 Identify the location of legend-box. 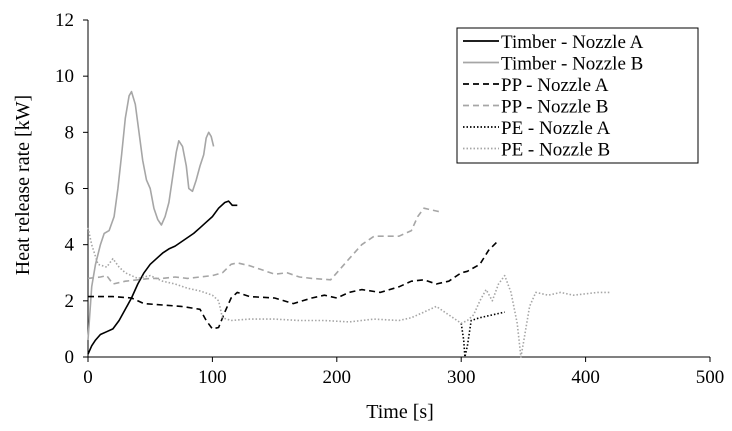
(577, 95).